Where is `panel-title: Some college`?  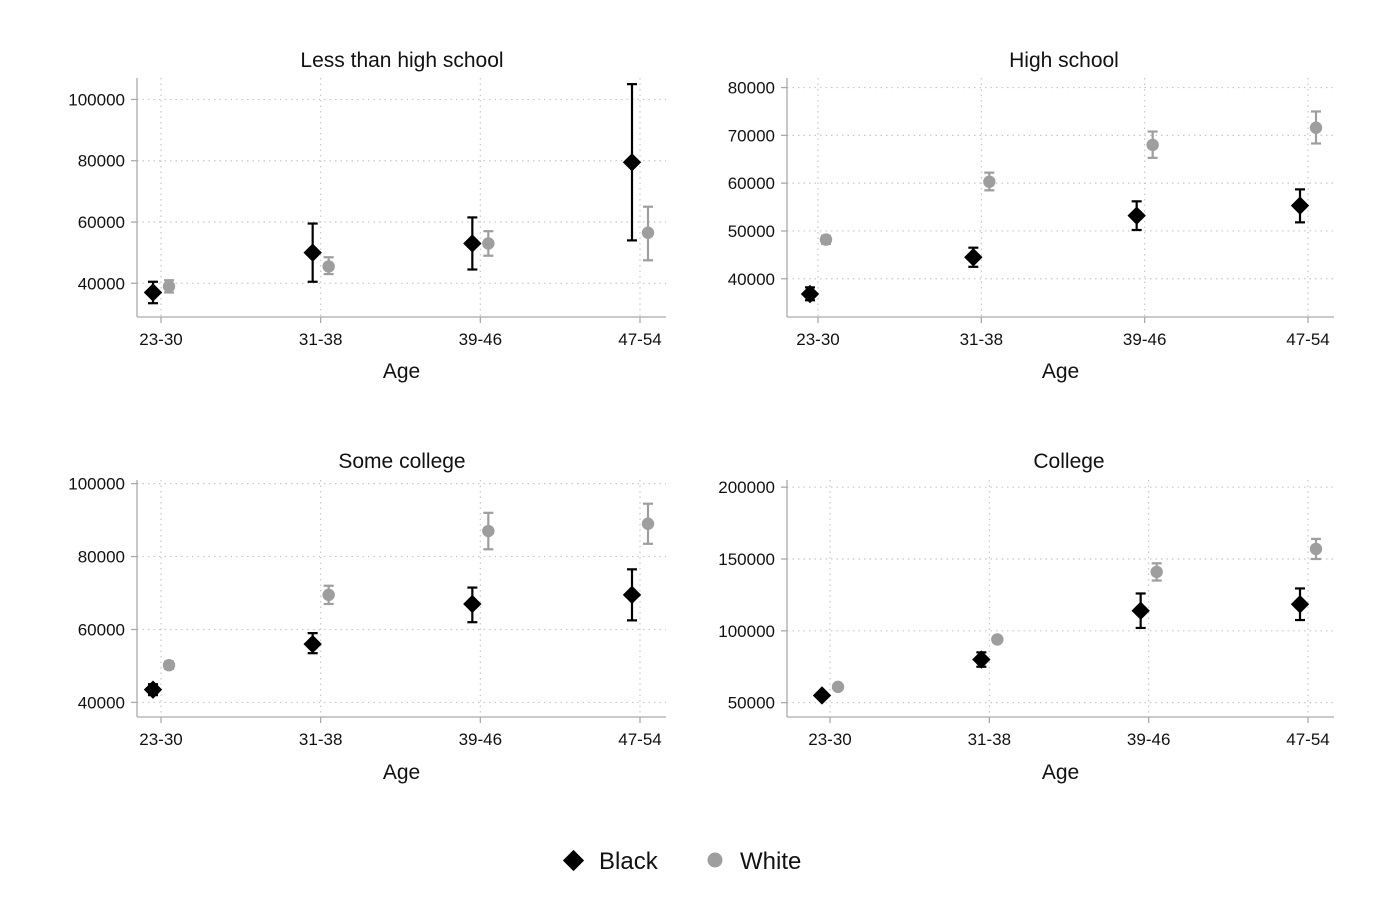 panel-title: Some college is located at coordinates (401, 461).